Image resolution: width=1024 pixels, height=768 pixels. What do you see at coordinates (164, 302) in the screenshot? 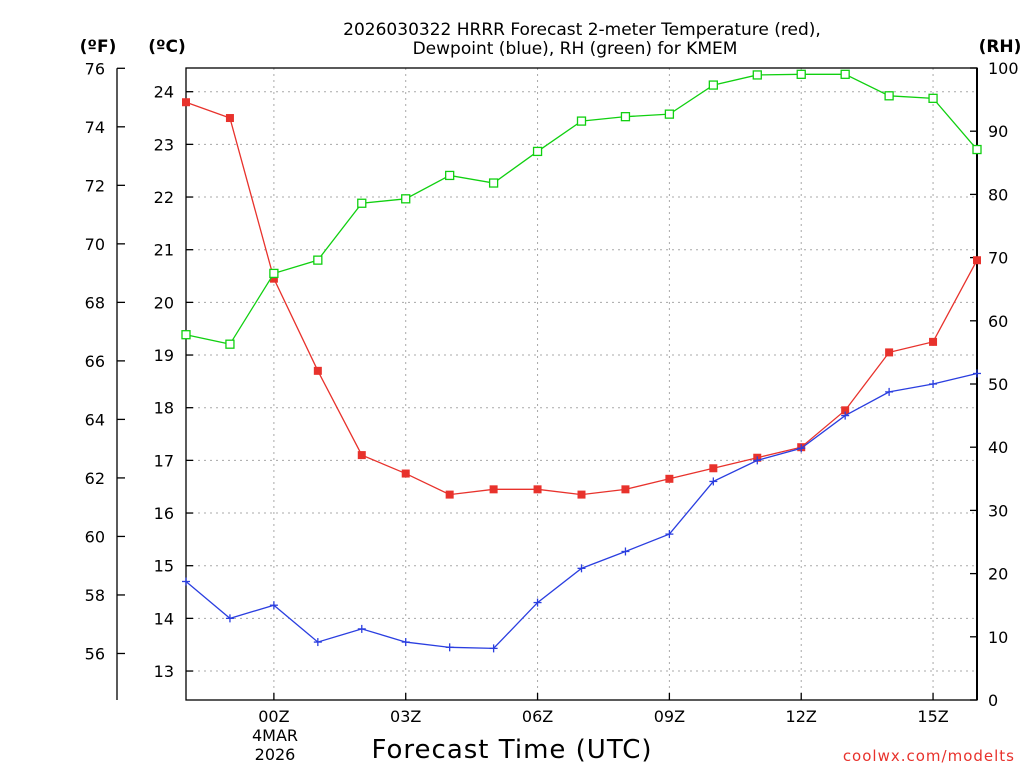
I see `celsius-tick-label: 20` at bounding box center [164, 302].